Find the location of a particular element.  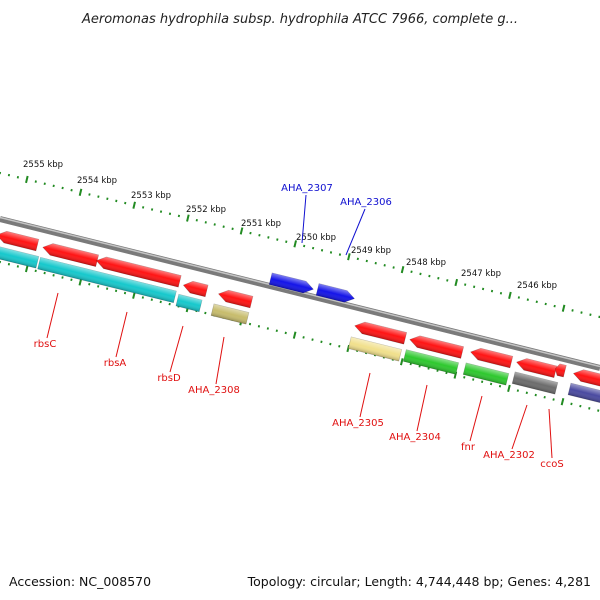

scale-label: 2546 kbp is located at coordinates (537, 286).